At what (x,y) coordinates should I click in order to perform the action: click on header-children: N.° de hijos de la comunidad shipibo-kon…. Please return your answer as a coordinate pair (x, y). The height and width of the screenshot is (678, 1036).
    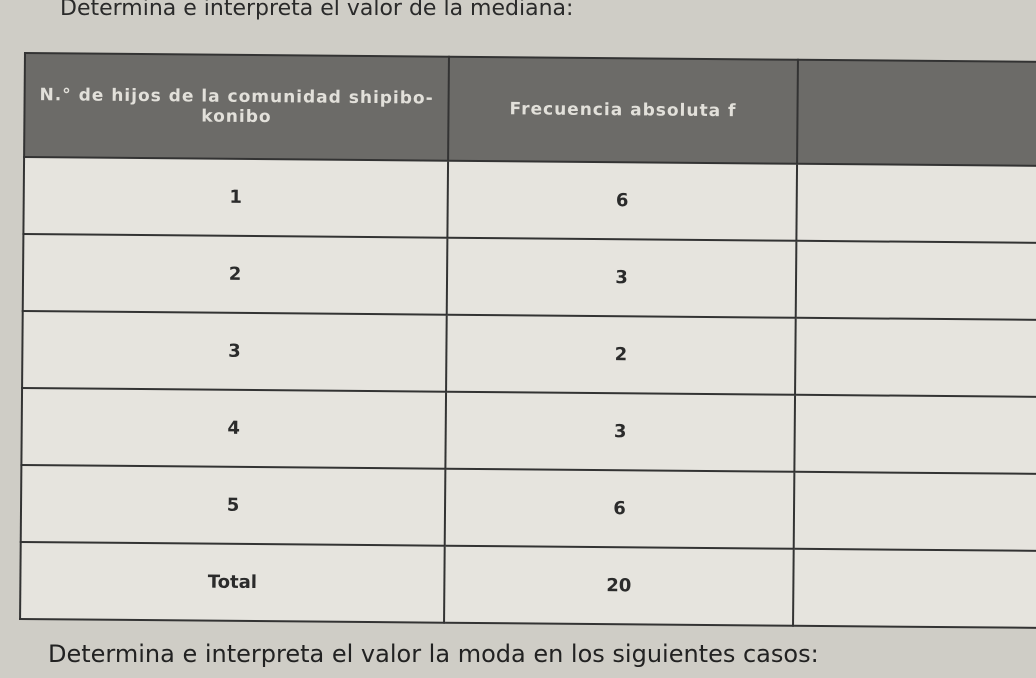
    Looking at the image, I should click on (236, 107).